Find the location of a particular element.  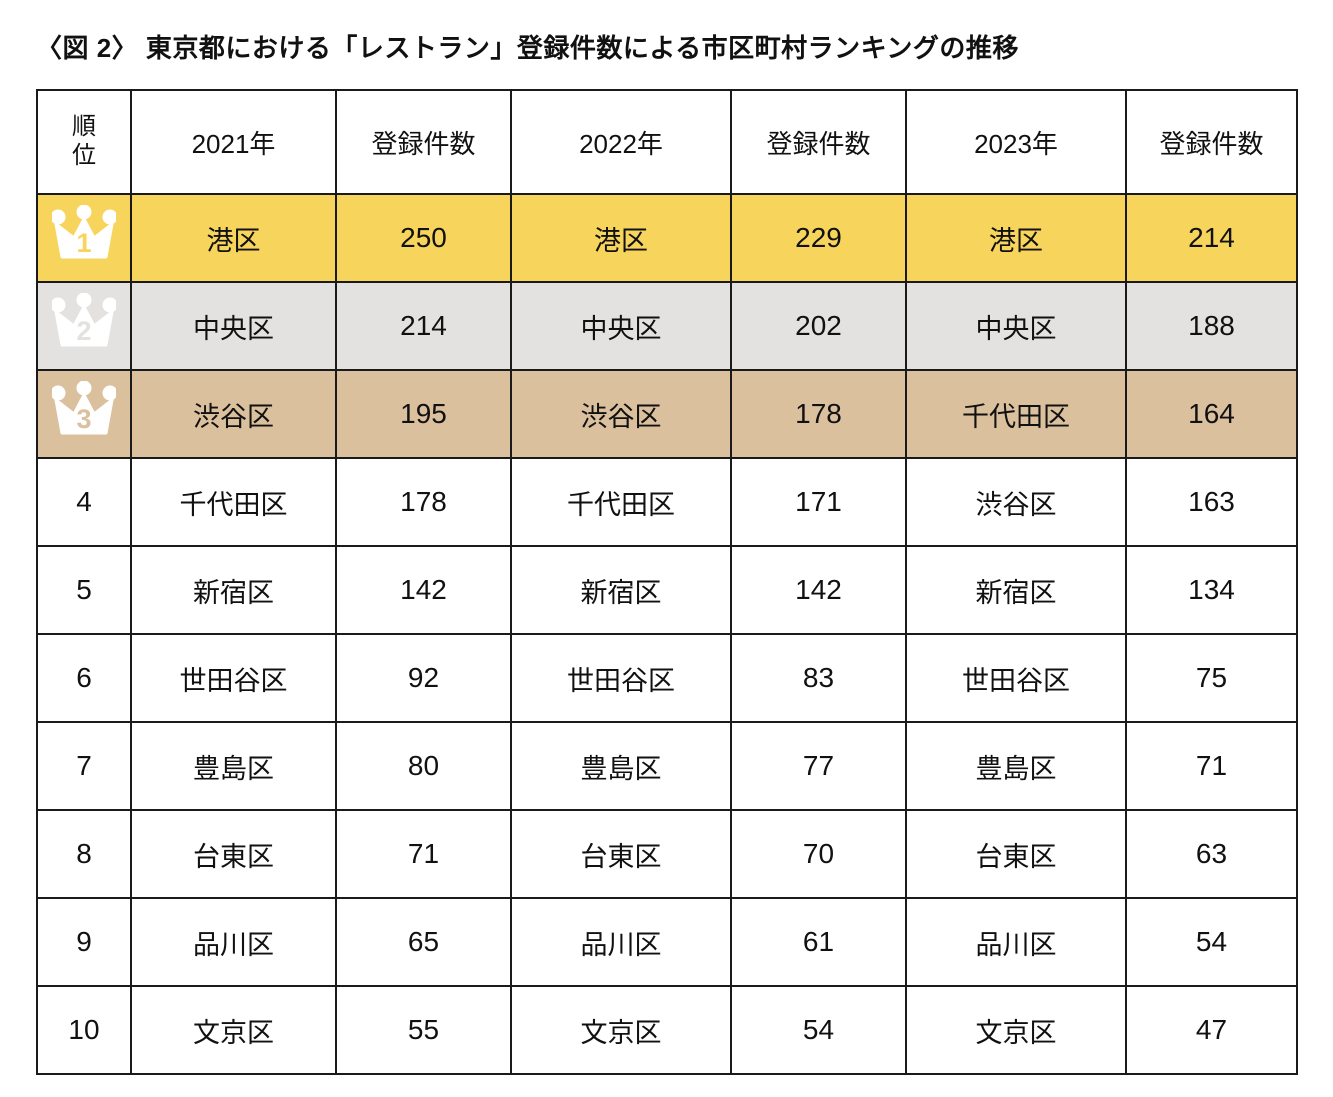

table-row-rank2: 2 中央区 214 中央区 202 中央区 188 is located at coordinates (667, 326).